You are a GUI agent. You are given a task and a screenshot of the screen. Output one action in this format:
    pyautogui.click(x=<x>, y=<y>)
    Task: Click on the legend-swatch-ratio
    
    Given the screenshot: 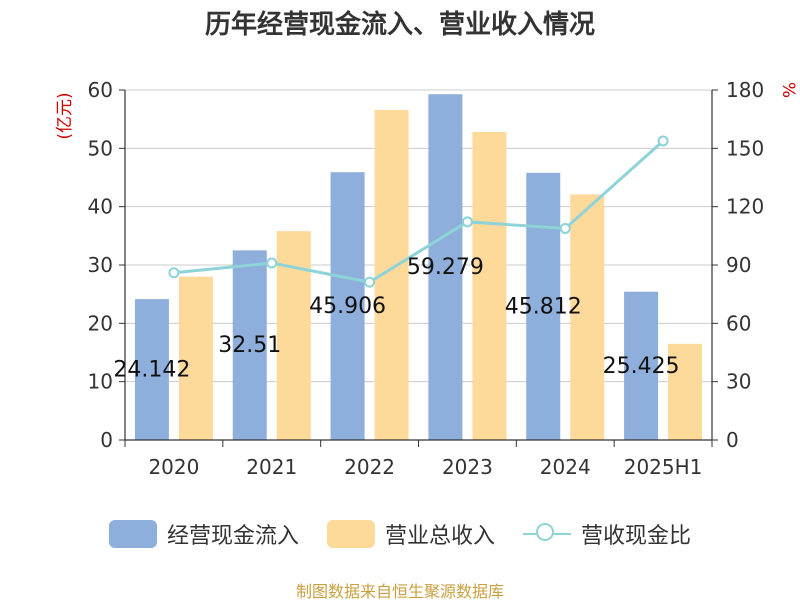 What is the action you would take?
    pyautogui.click(x=547, y=534)
    